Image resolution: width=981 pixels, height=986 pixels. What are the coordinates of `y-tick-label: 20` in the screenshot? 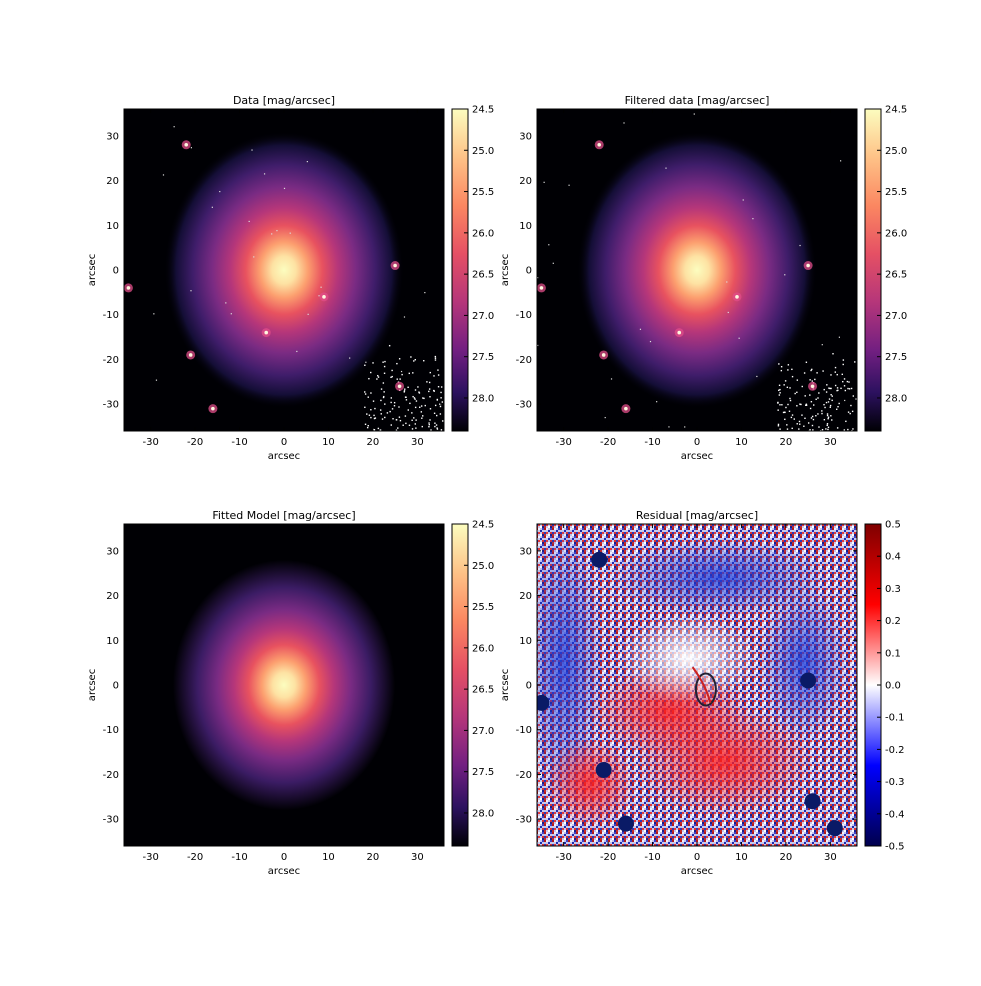 It's located at (112, 596).